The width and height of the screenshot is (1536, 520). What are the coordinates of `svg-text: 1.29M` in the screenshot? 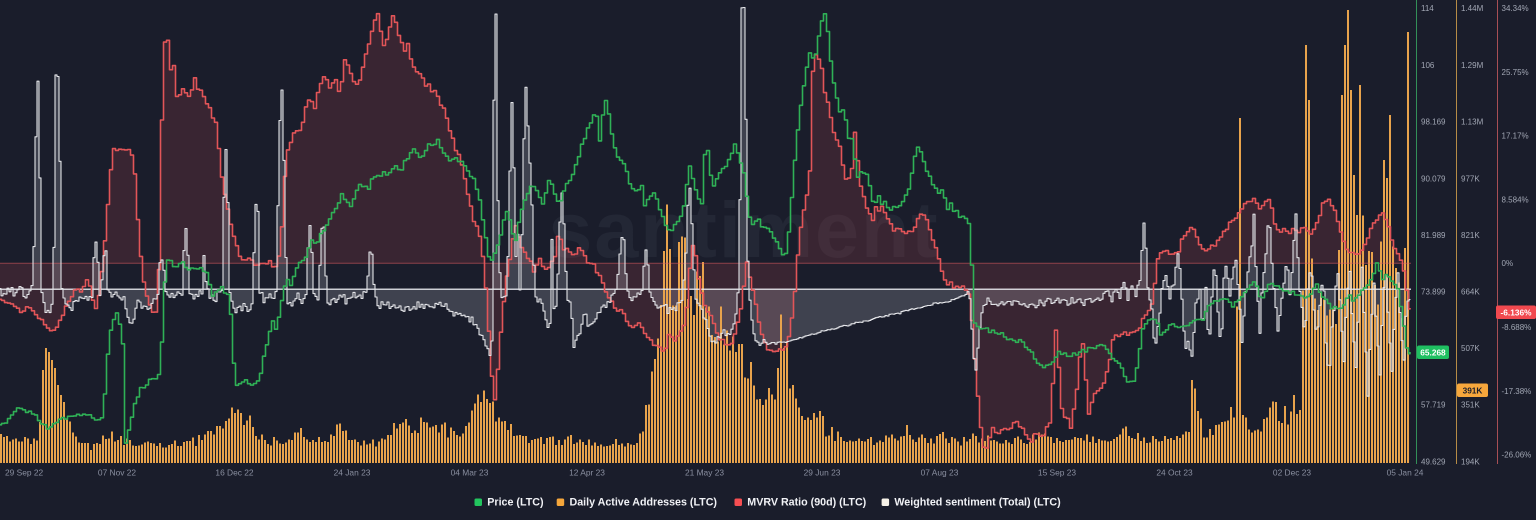 It's located at (1472, 65).